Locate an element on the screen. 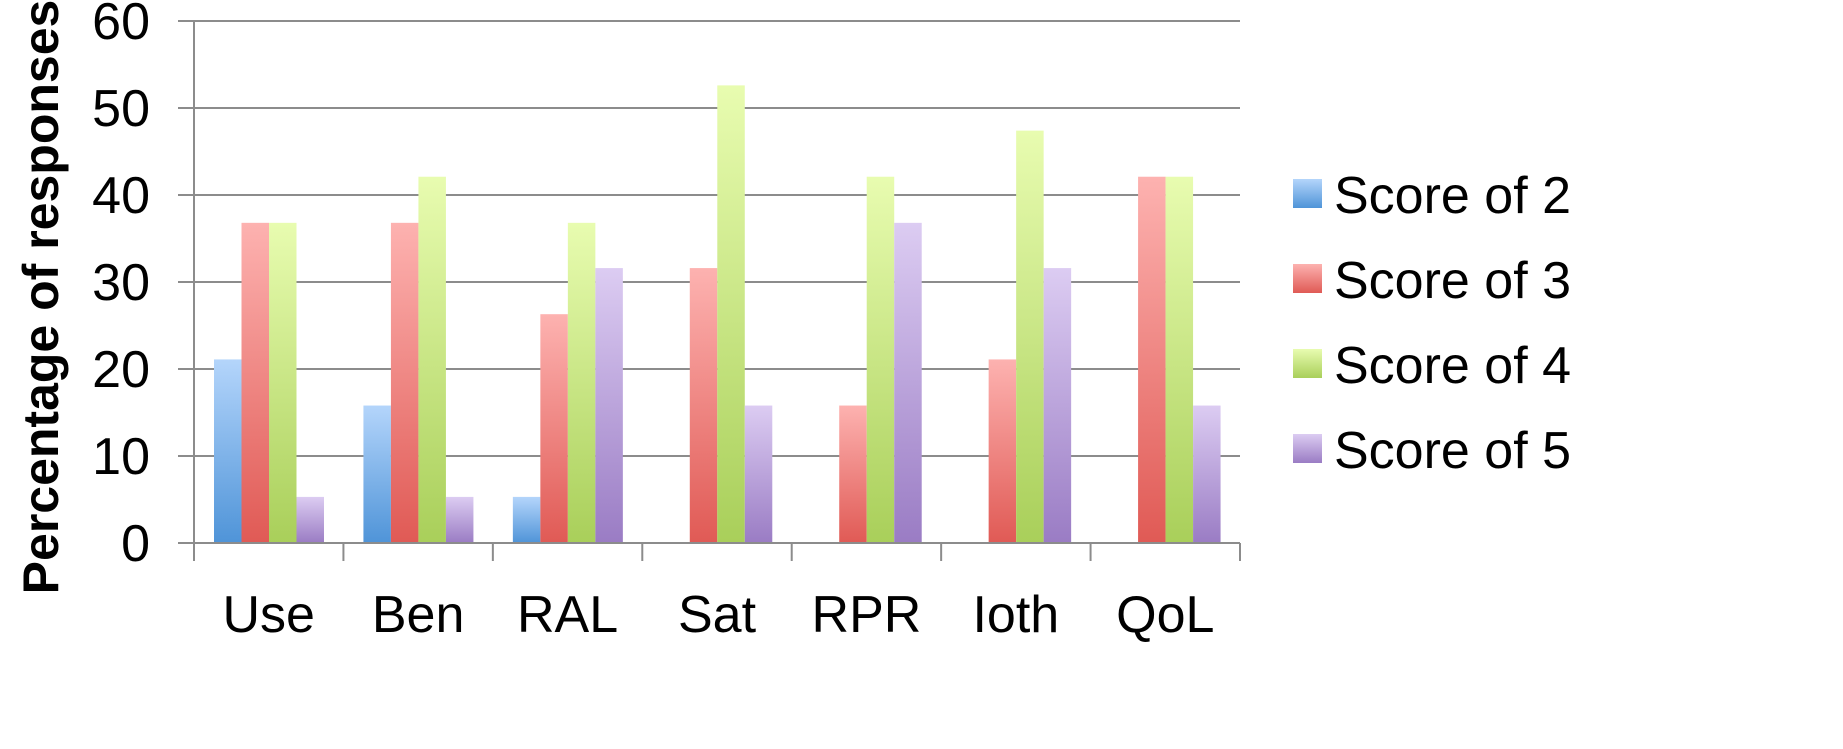 This screenshot has width=1843, height=749. y-tick-label: 50 is located at coordinates (121, 109).